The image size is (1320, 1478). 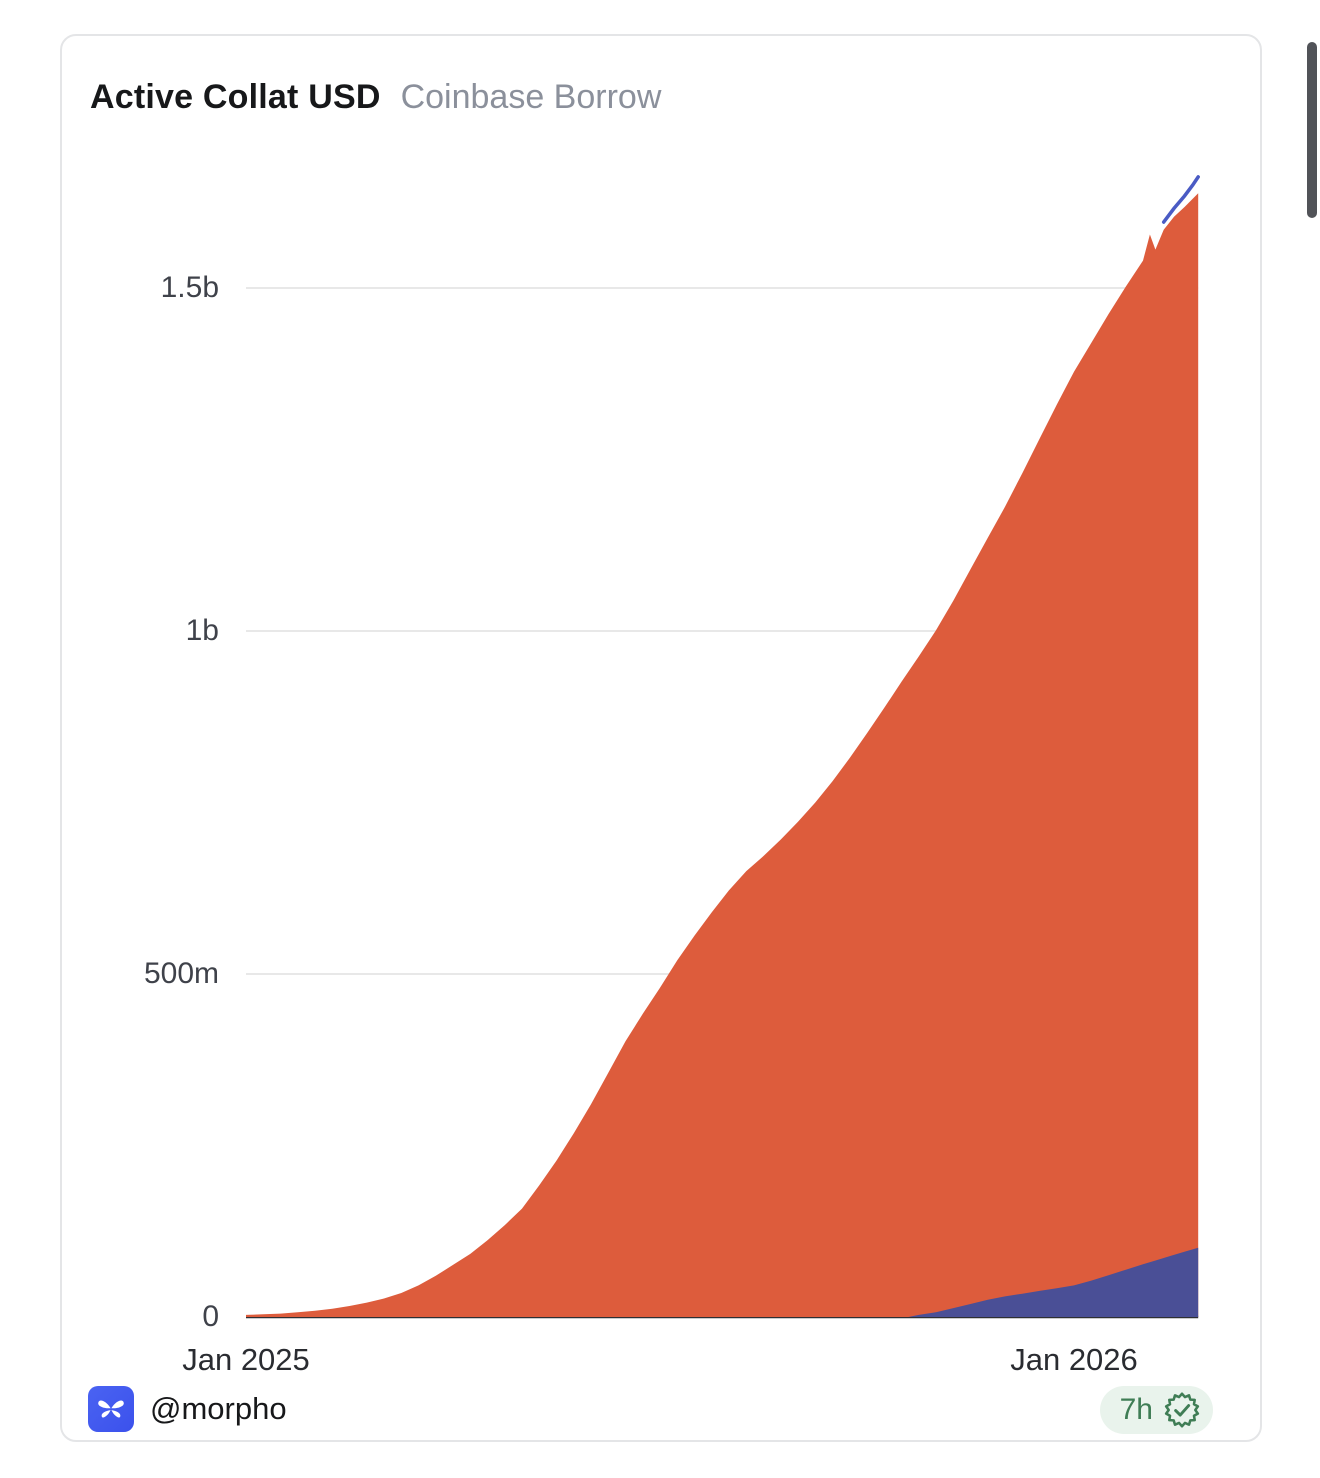 What do you see at coordinates (210, 1316) in the screenshot?
I see `y-axis-label: 0` at bounding box center [210, 1316].